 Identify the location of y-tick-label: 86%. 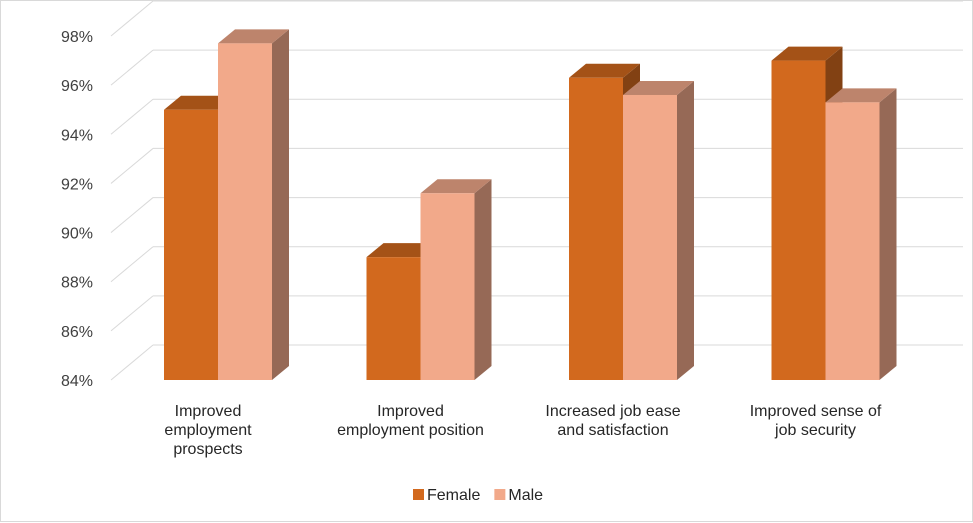
(77, 332).